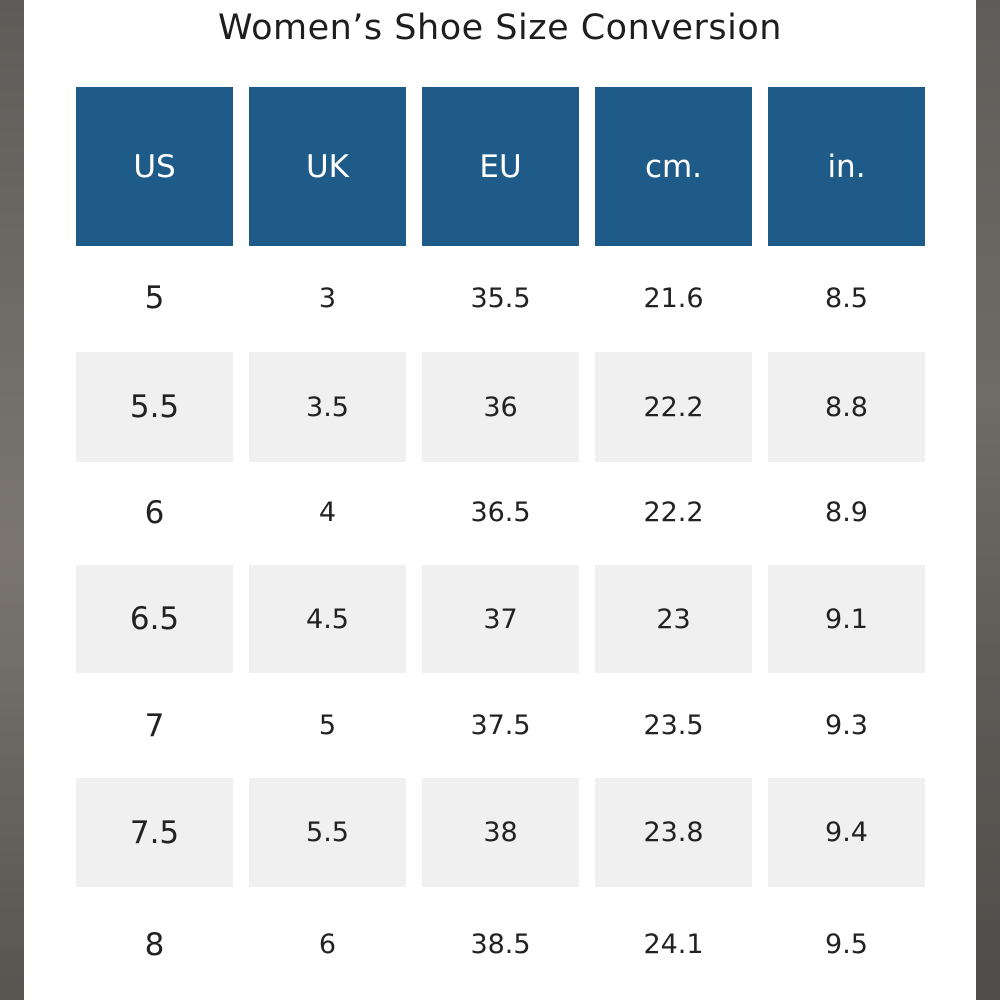  What do you see at coordinates (154, 407) in the screenshot?
I see `table-cell-us: 5.5` at bounding box center [154, 407].